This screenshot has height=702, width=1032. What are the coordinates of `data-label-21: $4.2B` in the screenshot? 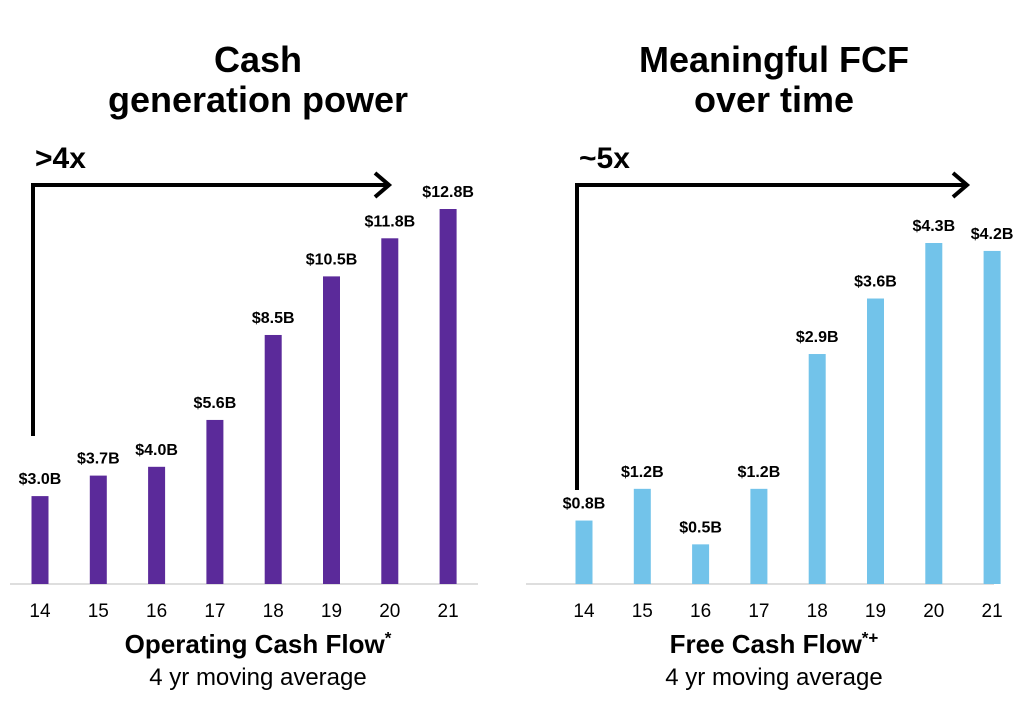 It's located at (992, 234).